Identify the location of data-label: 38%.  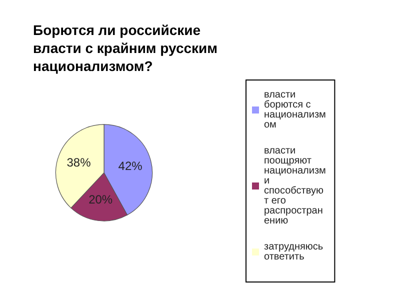
(79, 163).